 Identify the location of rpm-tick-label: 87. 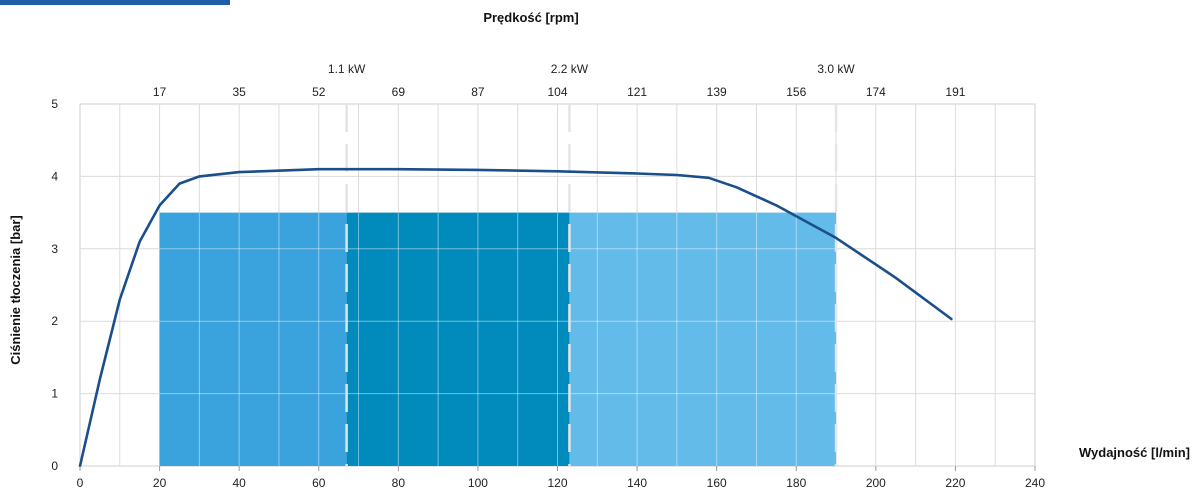
(478, 92).